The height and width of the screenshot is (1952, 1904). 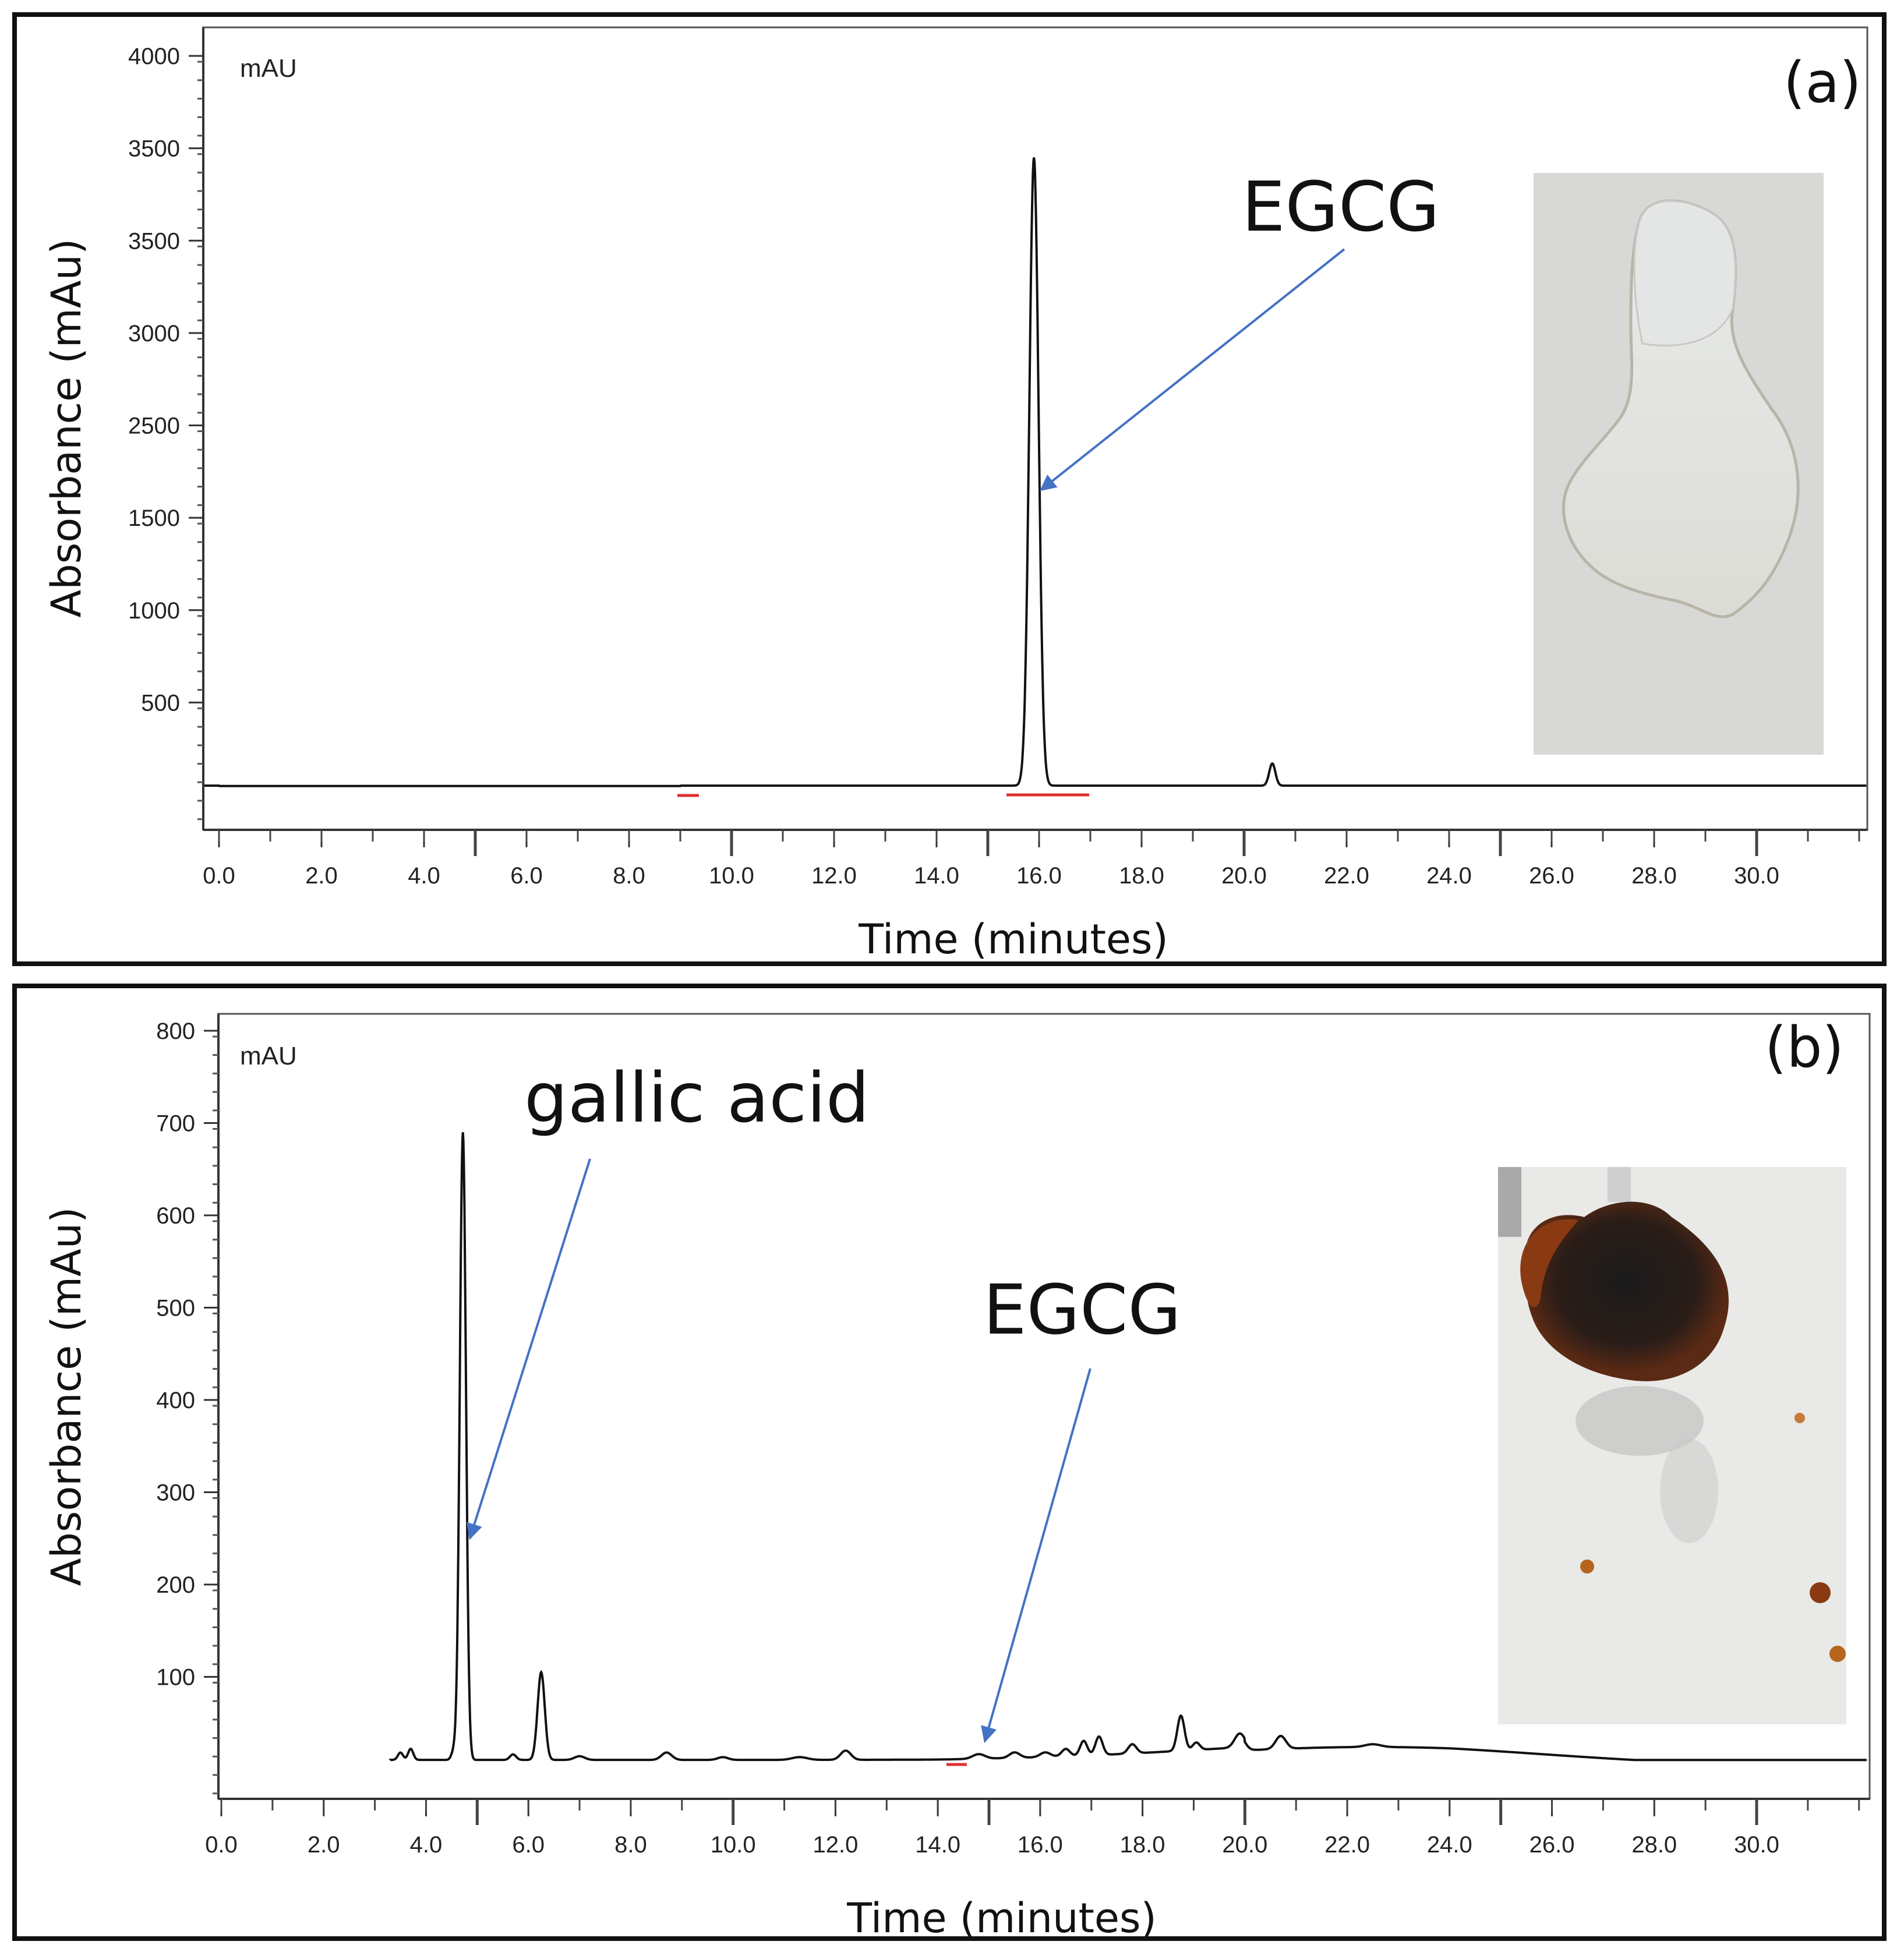 I want to click on panel-a-x-axis-title: Time (minutes), so click(x=1013, y=939).